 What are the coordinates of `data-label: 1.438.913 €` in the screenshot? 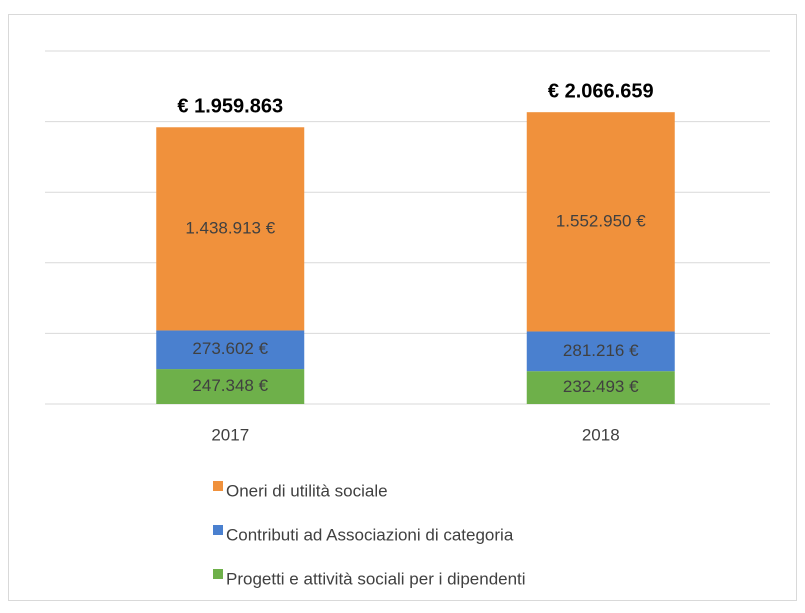 It's located at (230, 227).